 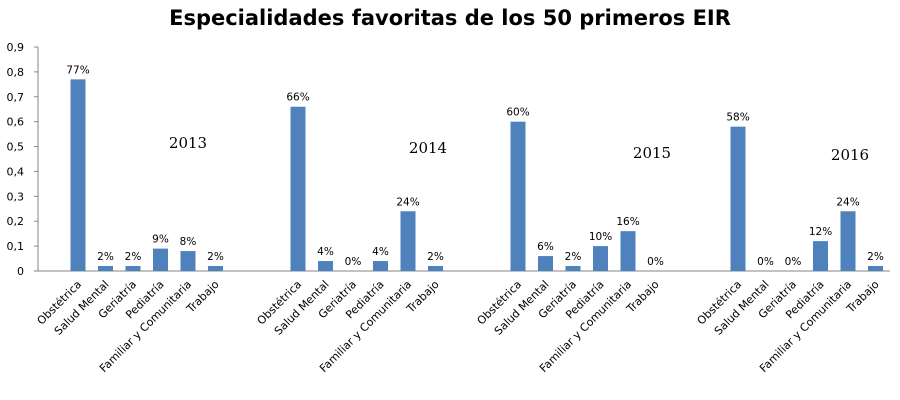 I want to click on y-tick-label: 0,2, so click(x=16, y=221).